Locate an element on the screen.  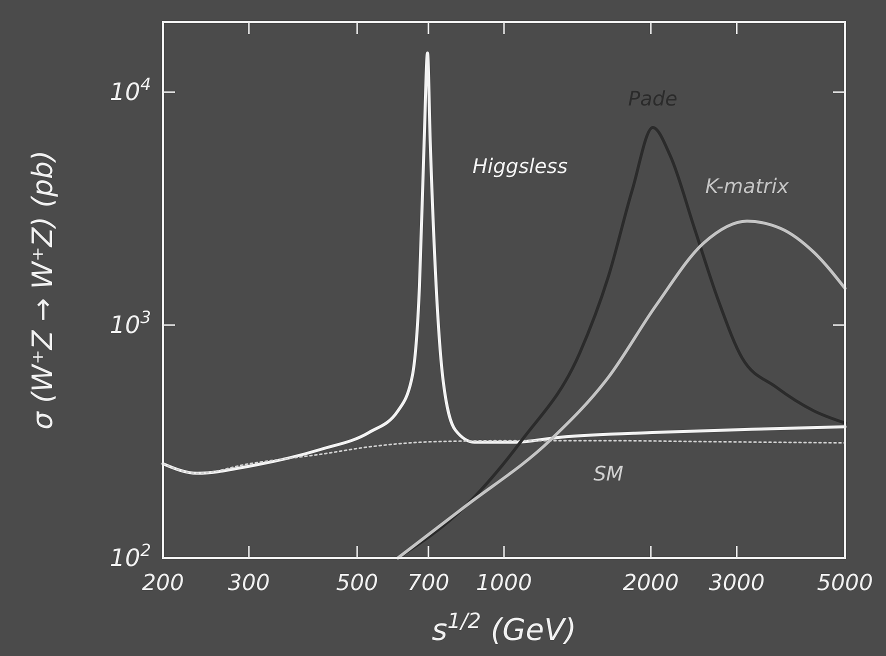
x-tick-label: 200 is located at coordinates (163, 583).